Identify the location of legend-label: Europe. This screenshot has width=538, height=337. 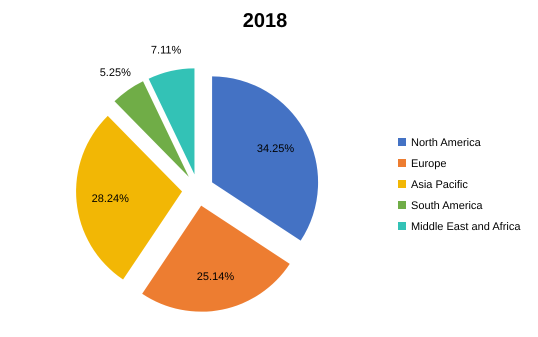
(428, 164).